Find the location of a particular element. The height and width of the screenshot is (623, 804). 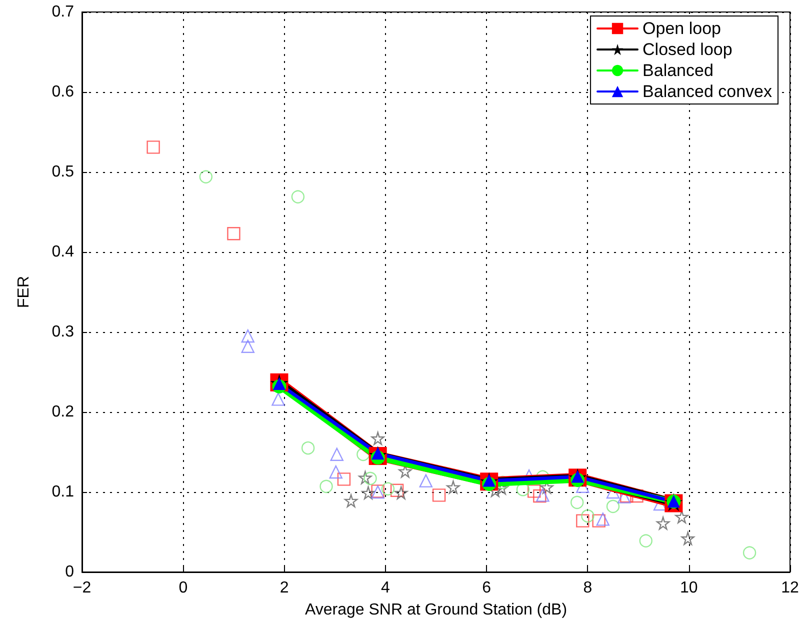

y-tick-label: 0.7 is located at coordinates (63, 12).